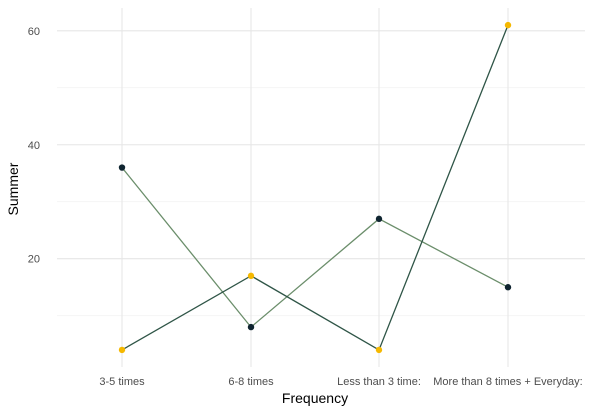 This screenshot has height=413, width=593. I want to click on x-tick-label: 3-5 times, so click(122, 382).